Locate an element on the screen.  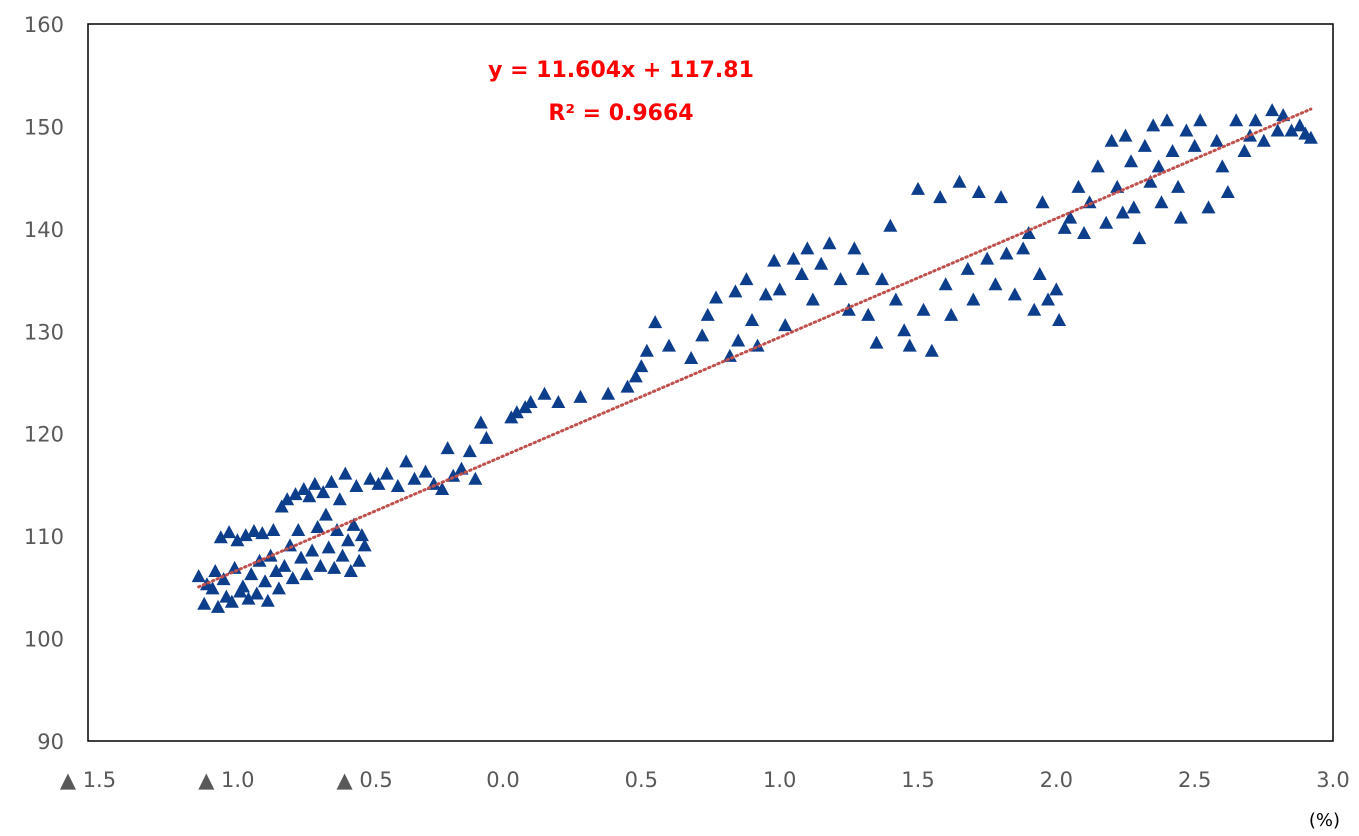
y-tick-label: 130 is located at coordinates (44, 332).